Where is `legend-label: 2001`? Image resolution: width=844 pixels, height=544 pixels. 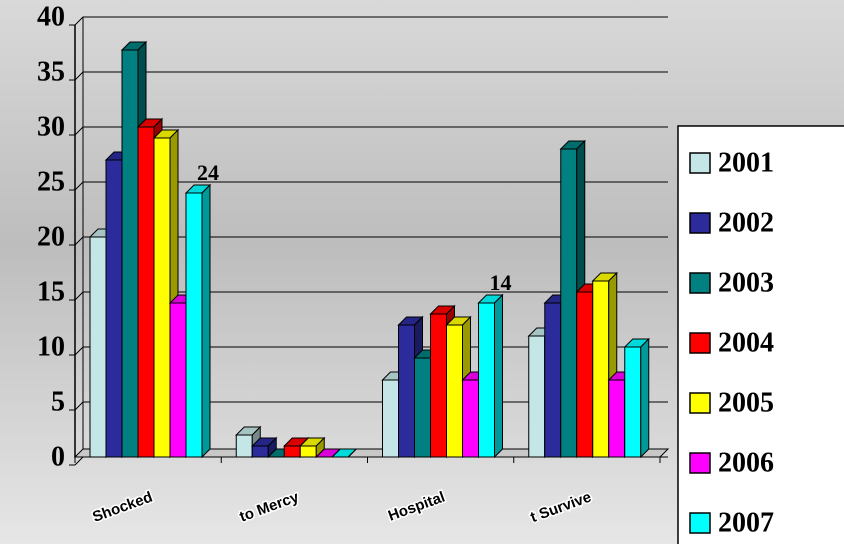 legend-label: 2001 is located at coordinates (746, 162).